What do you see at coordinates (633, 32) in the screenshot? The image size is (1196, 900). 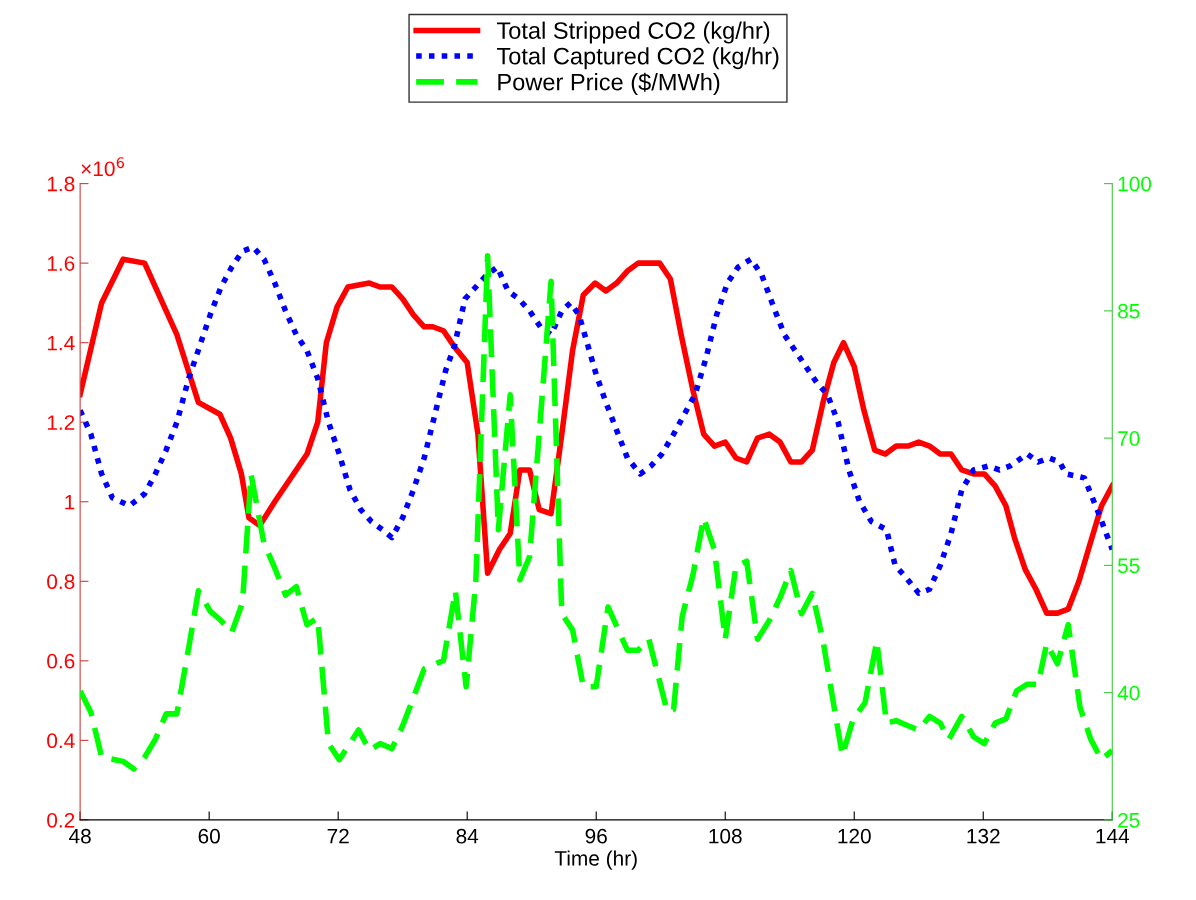 I see `legend-label: Total Stripped CO2 (kg/hr)` at bounding box center [633, 32].